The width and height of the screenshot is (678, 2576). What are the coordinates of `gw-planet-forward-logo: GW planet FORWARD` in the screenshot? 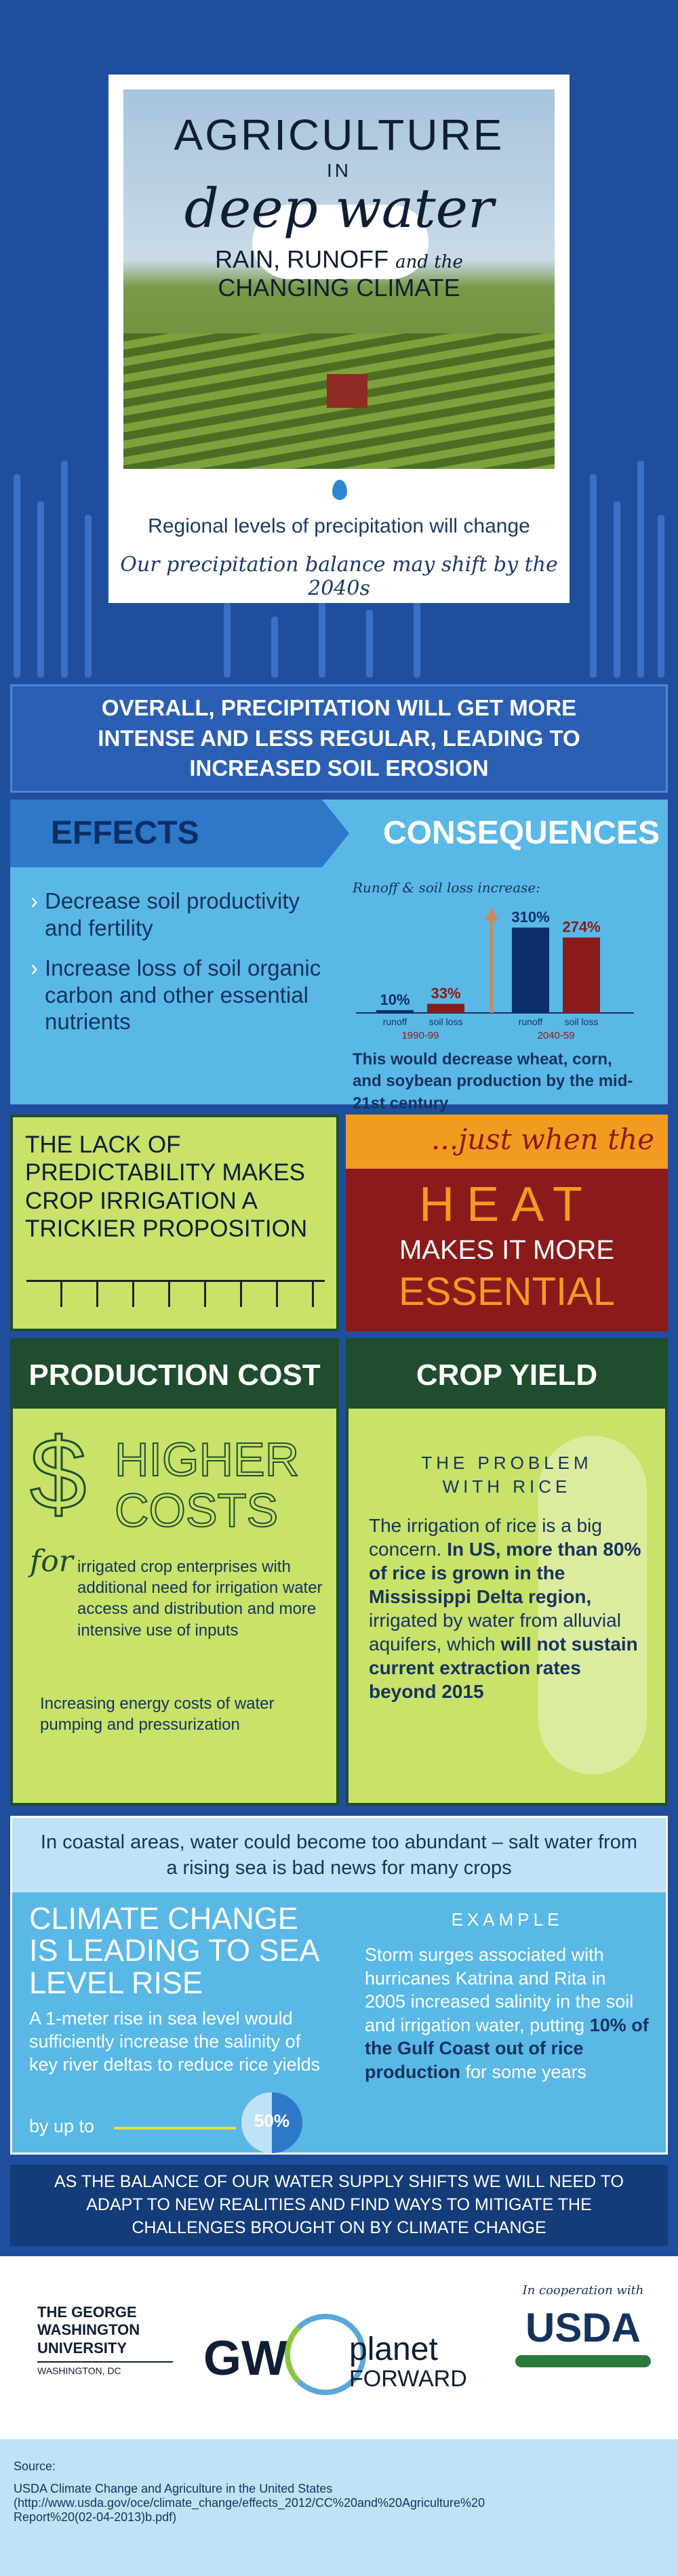 It's located at (339, 2351).